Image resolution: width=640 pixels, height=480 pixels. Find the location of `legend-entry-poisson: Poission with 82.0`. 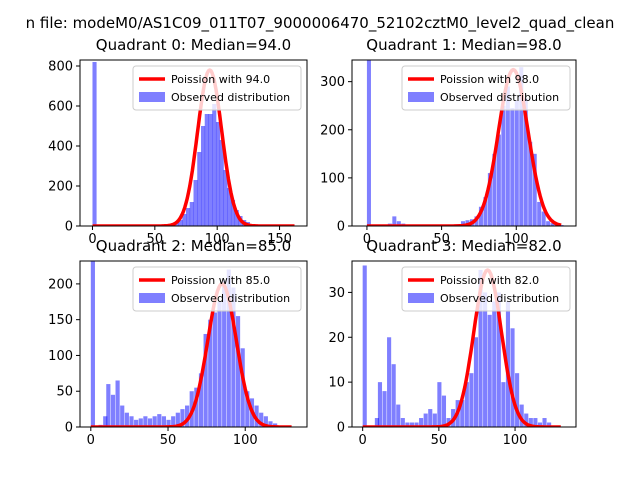

legend-entry-poisson: Poission with 82.0 is located at coordinates (489, 280).